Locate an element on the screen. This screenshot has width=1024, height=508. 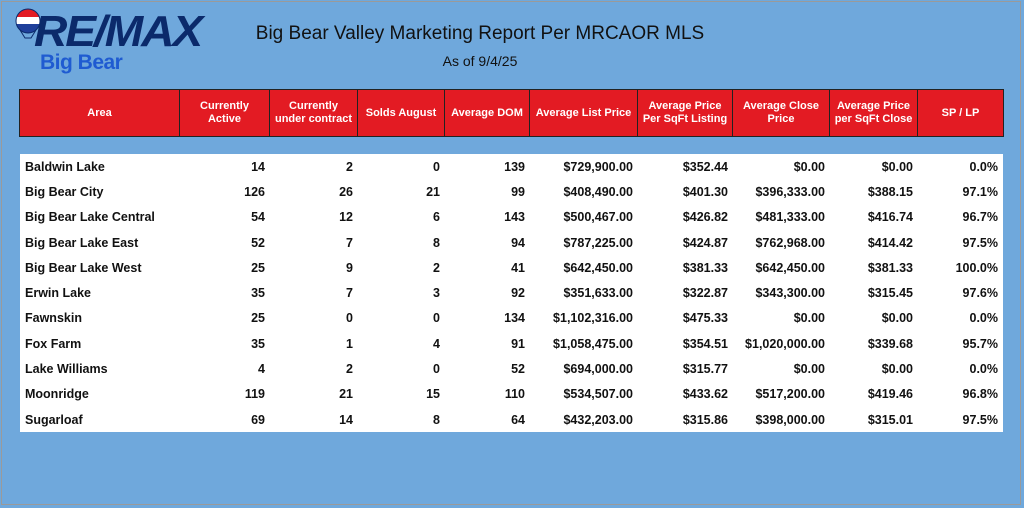
table-cell: 119 is located at coordinates (254, 394).